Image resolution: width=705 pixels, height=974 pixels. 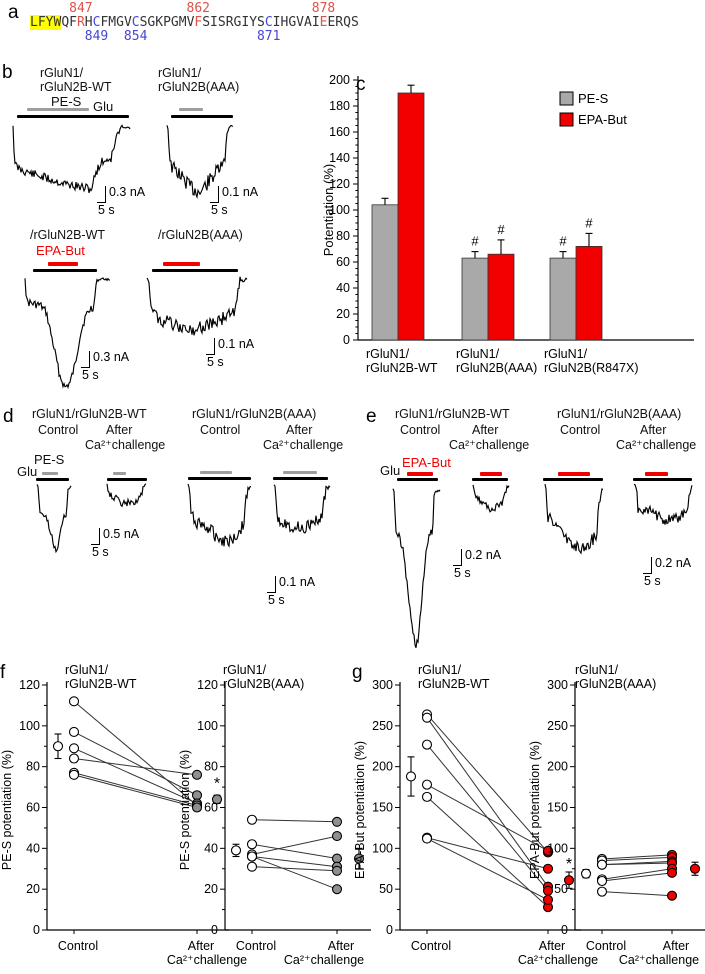 I want to click on tick-label: 80, so click(x=33, y=767).